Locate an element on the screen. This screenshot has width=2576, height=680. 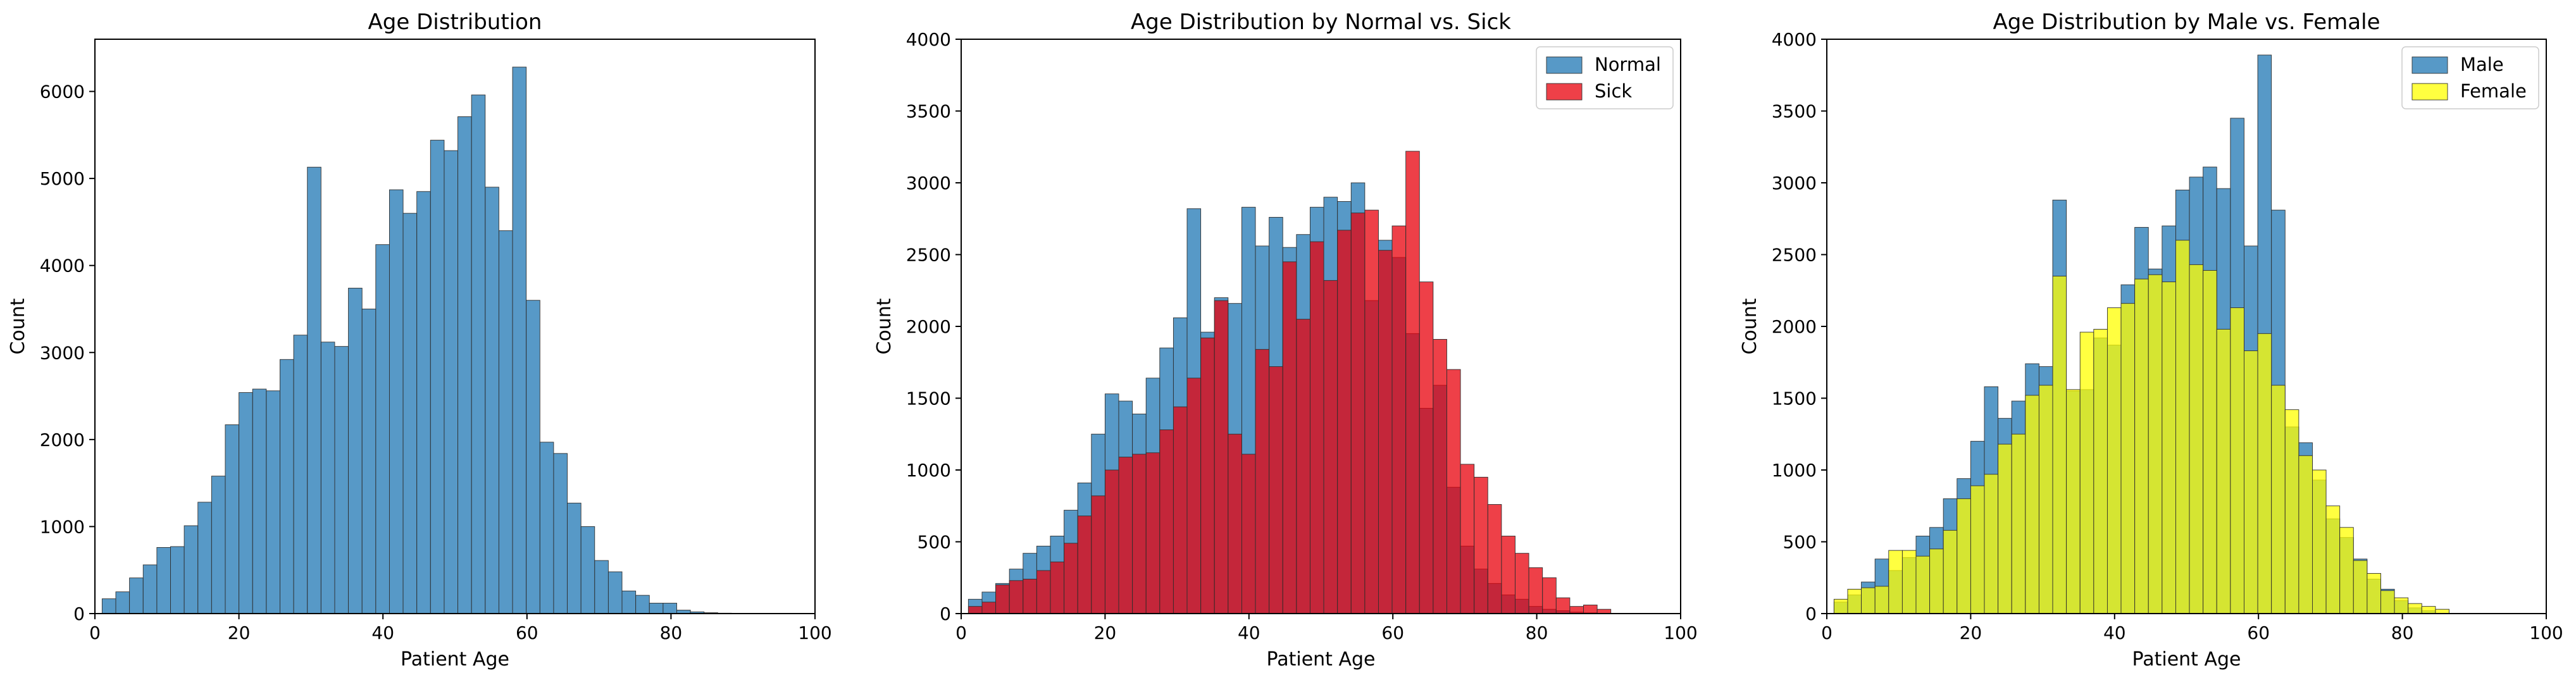
y-tick-label: 3500 is located at coordinates (929, 111).